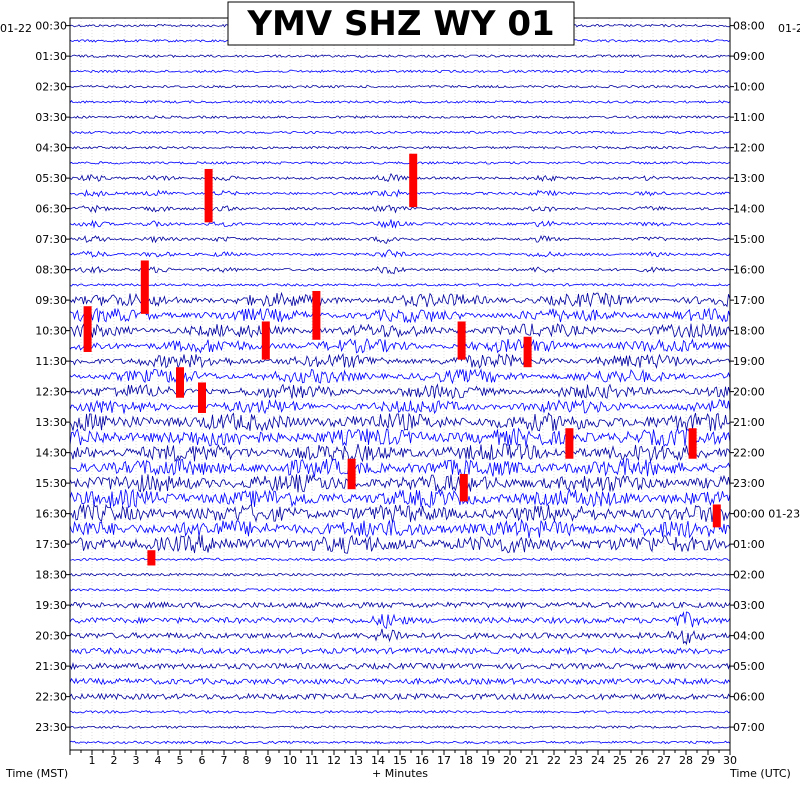 This screenshot has height=800, width=800. Describe the element at coordinates (749, 483) in the screenshot. I see `right-tick-label: 23:00` at that location.